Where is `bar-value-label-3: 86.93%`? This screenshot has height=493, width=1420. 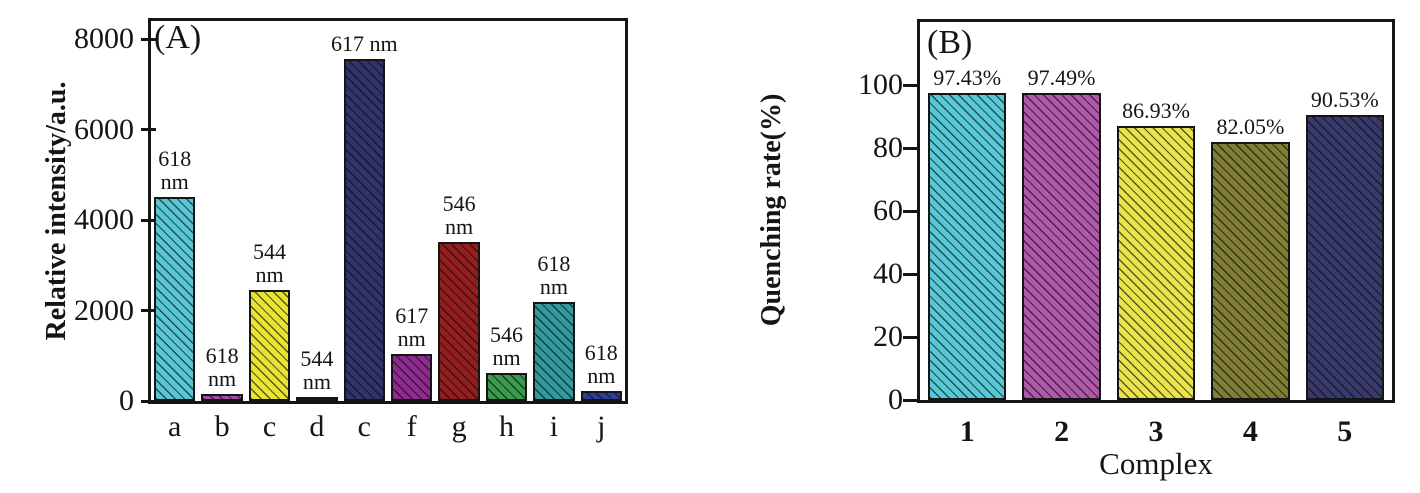
bar-value-label-3: 86.93% is located at coordinates (1156, 111).